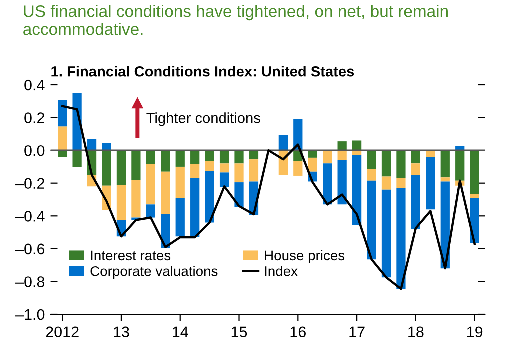  I want to click on legend-label: Corporate valuations, so click(154, 273).